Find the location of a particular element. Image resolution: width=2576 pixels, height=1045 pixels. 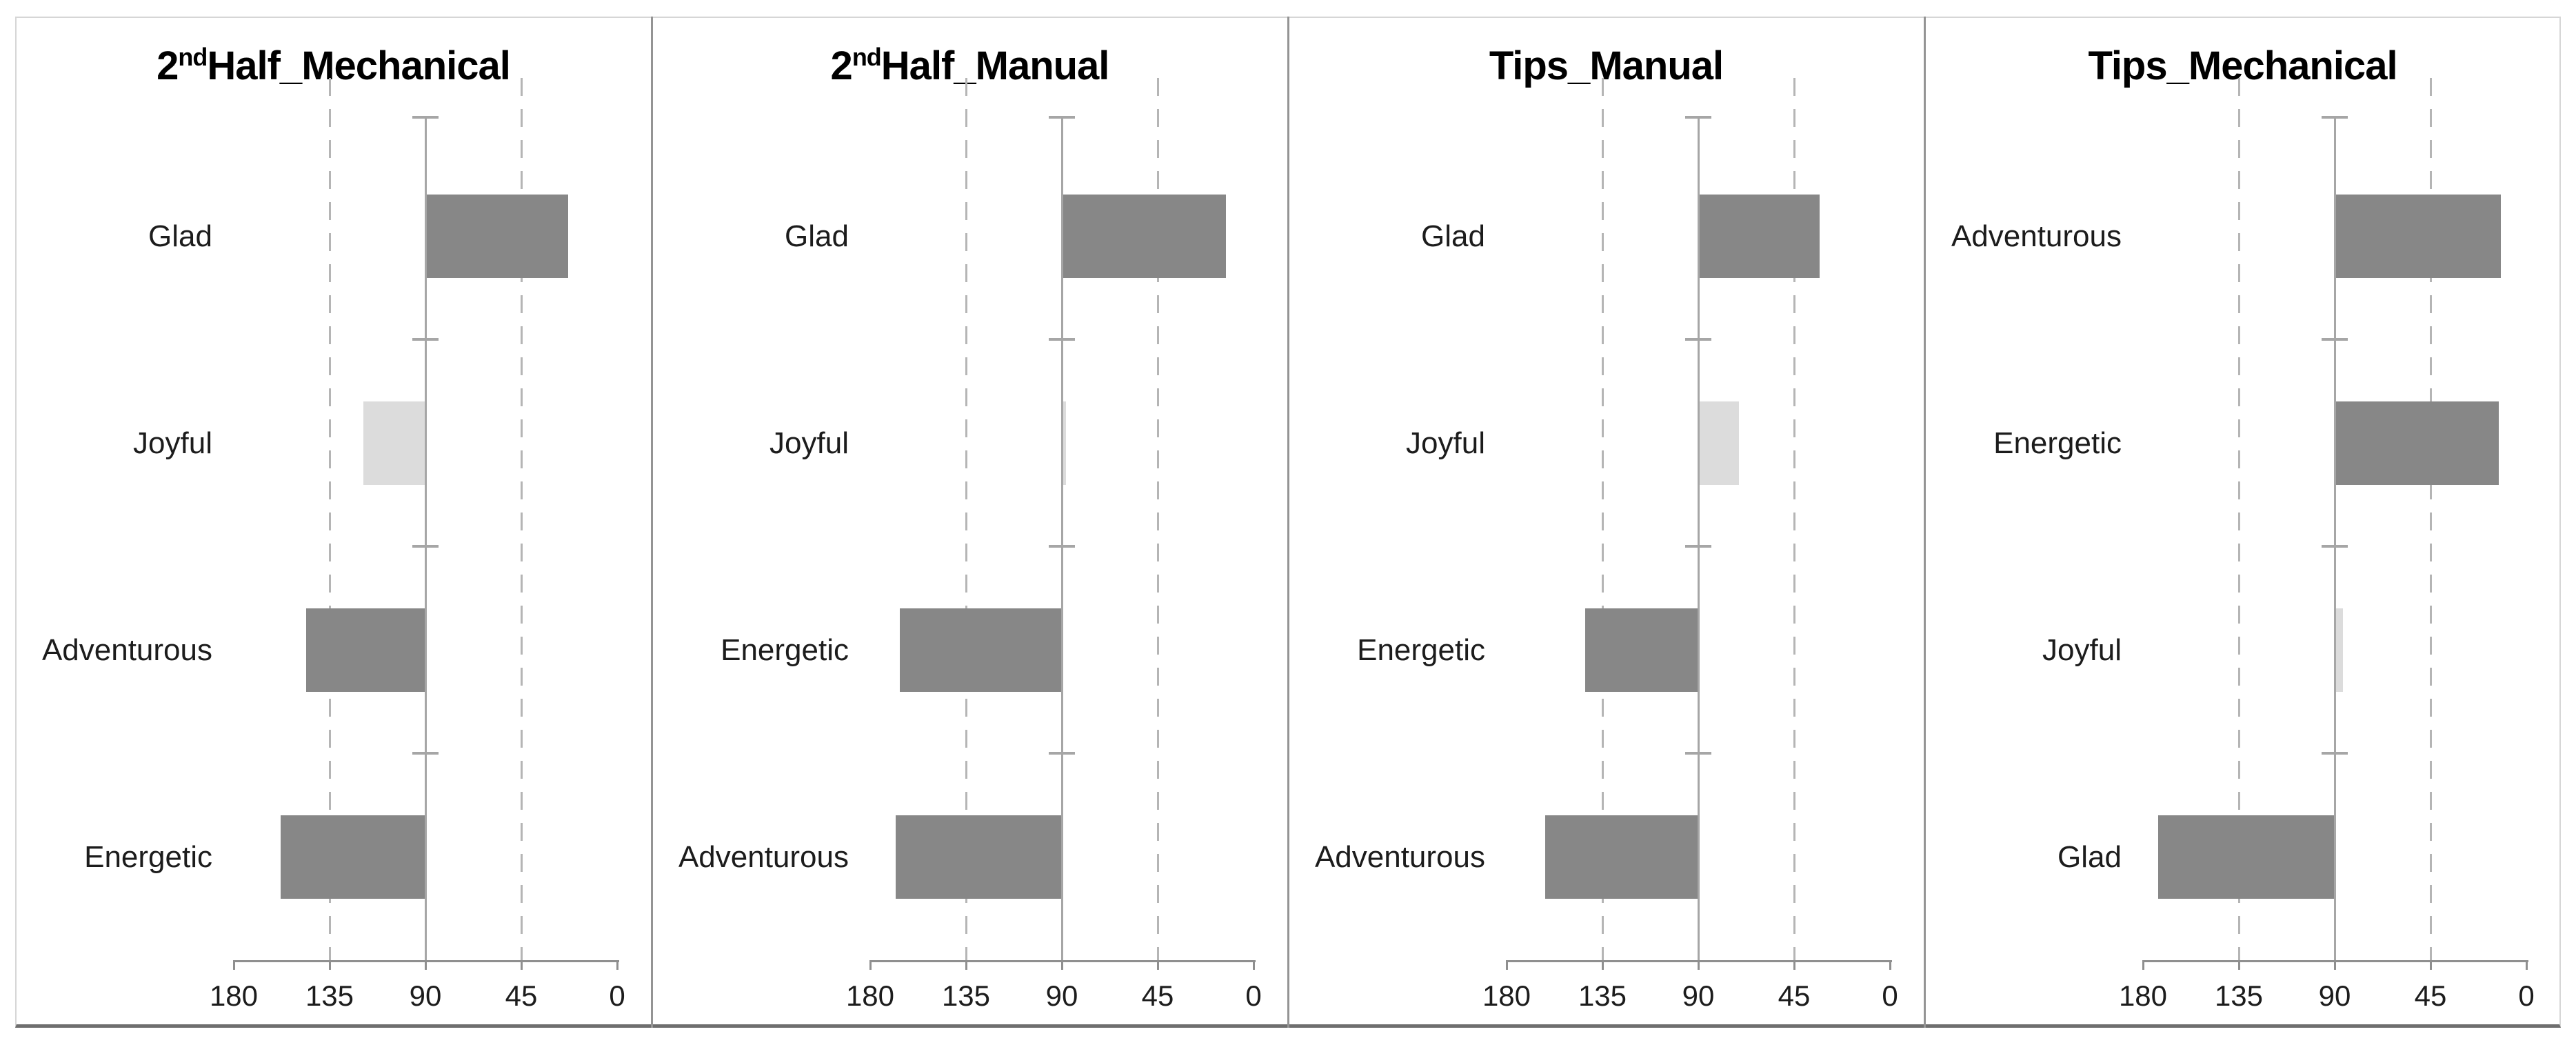

chart-title-main: Tips_Manual is located at coordinates (1606, 65).